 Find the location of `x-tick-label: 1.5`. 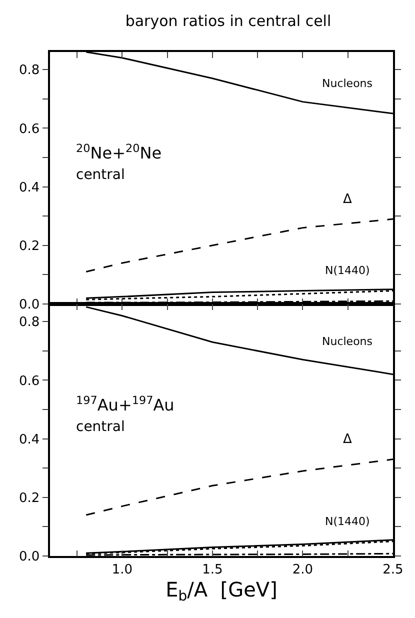

x-tick-label: 1.5 is located at coordinates (212, 570).